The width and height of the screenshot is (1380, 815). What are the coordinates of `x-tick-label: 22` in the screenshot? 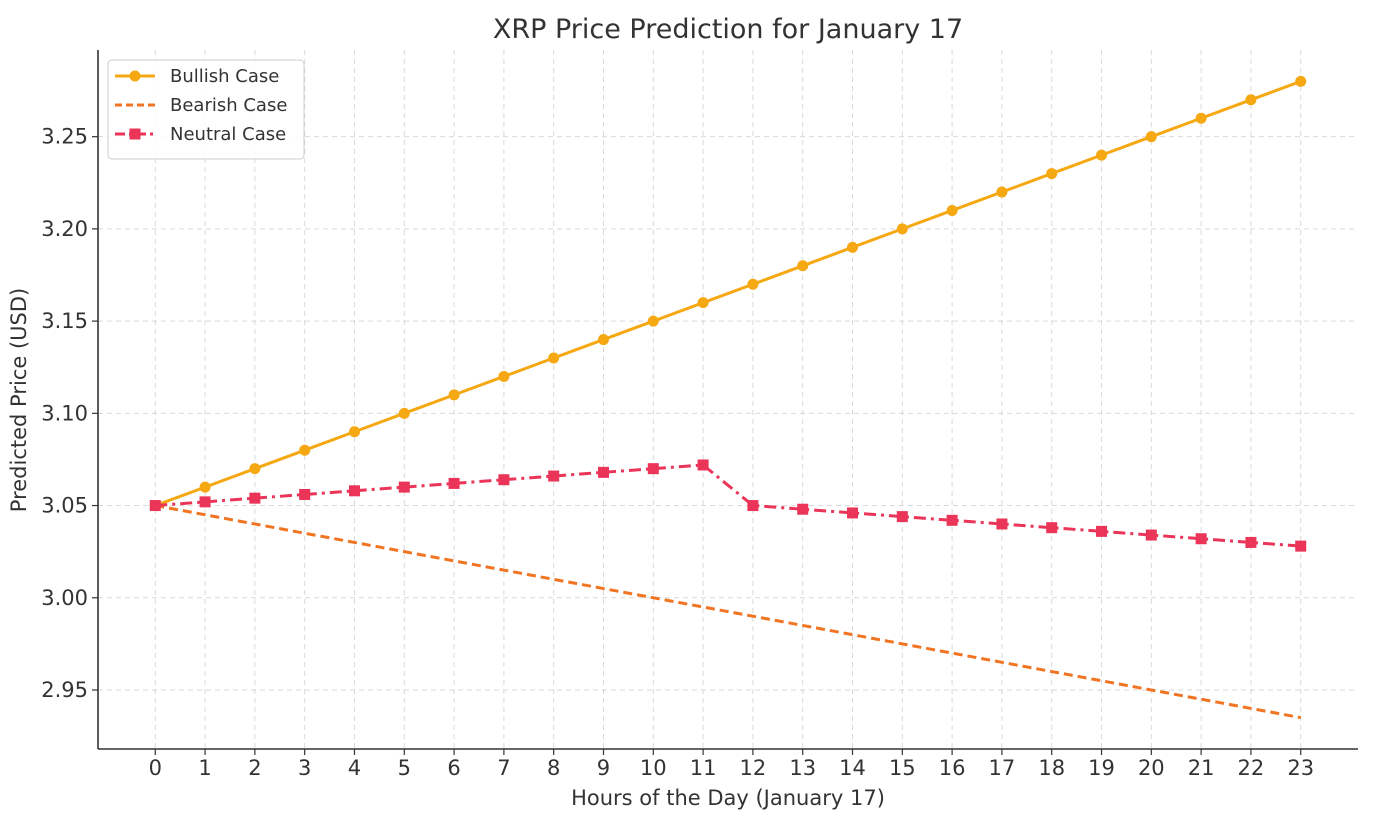 It's located at (1251, 768).